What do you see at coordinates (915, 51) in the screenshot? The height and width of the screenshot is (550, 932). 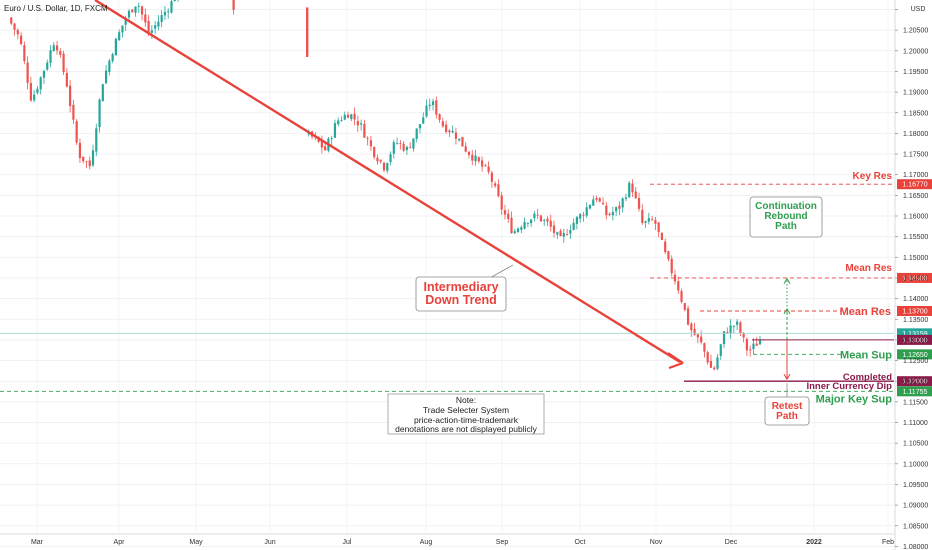 I see `price-tick-label: 1.20000` at bounding box center [915, 51].